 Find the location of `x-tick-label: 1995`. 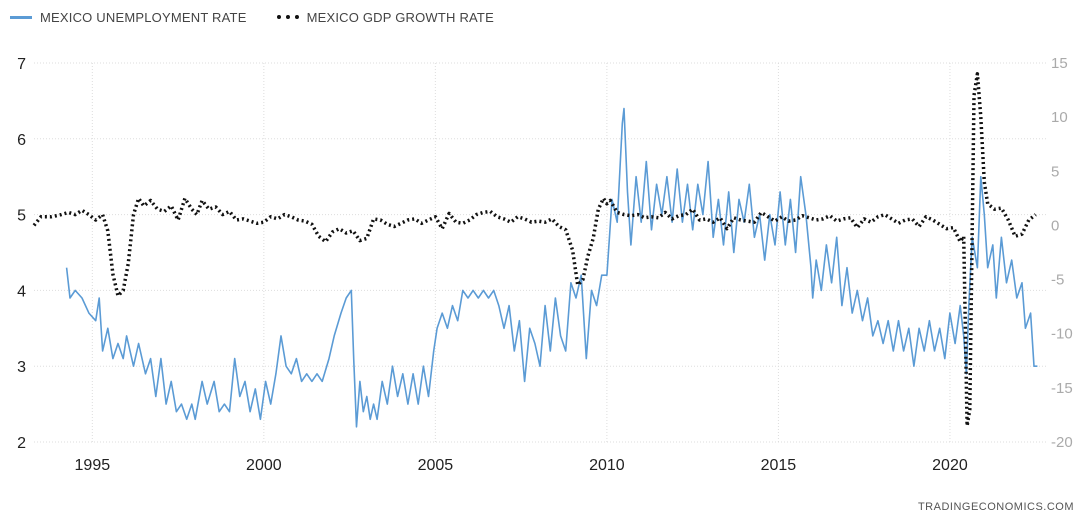

x-tick-label: 1995 is located at coordinates (93, 465).